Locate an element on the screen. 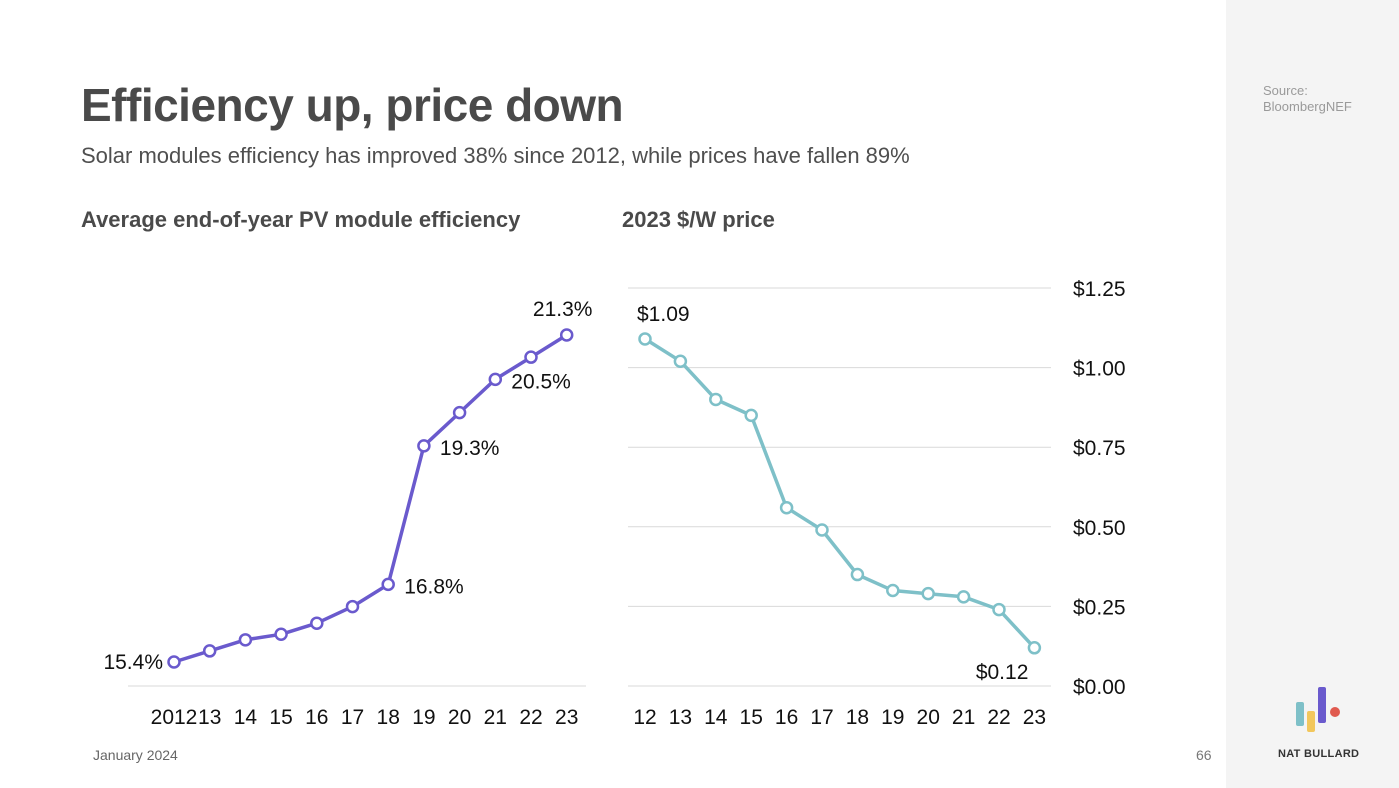 The height and width of the screenshot is (788, 1399). efficiency-line is located at coordinates (370, 498).